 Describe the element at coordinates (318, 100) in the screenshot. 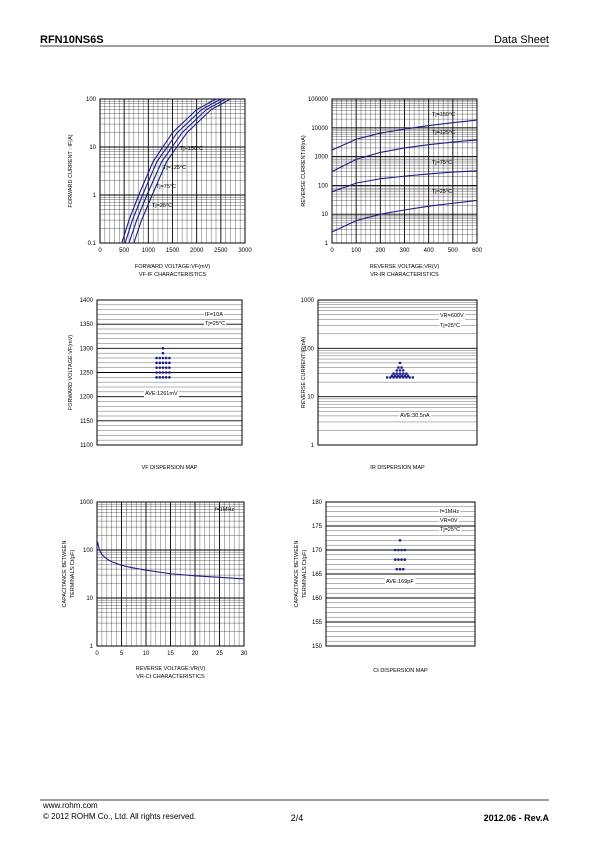

I see `y-tick-label: 100000` at that location.